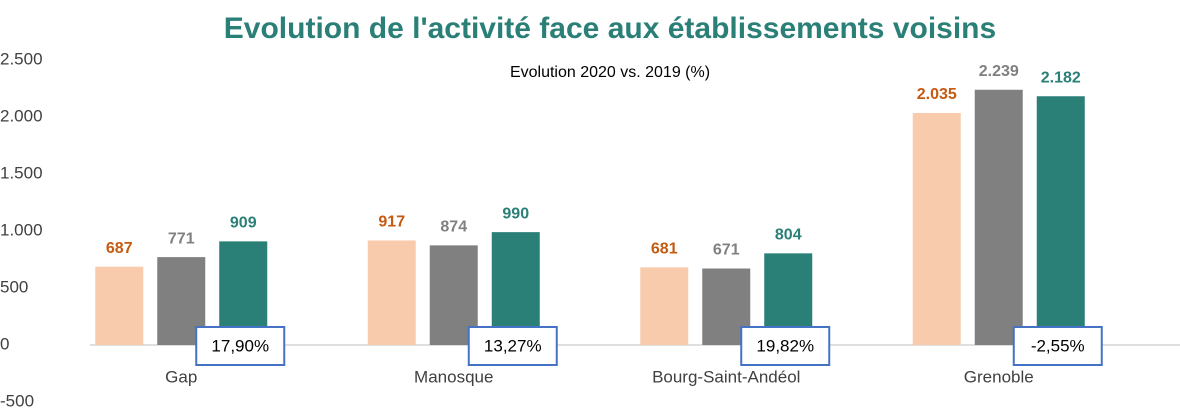 The width and height of the screenshot is (1180, 410). I want to click on y-tick-label: 2.500, so click(21, 58).